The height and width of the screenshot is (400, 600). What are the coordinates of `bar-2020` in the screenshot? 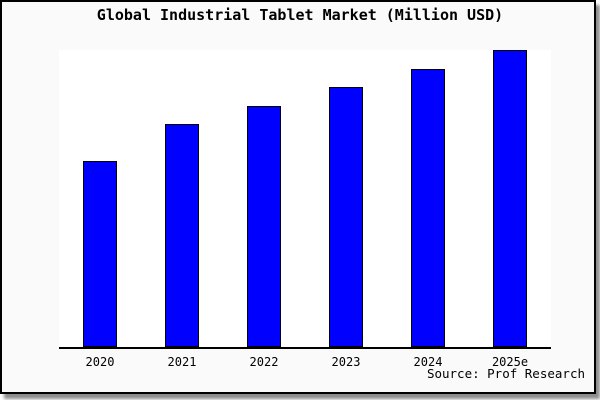 It's located at (100, 254).